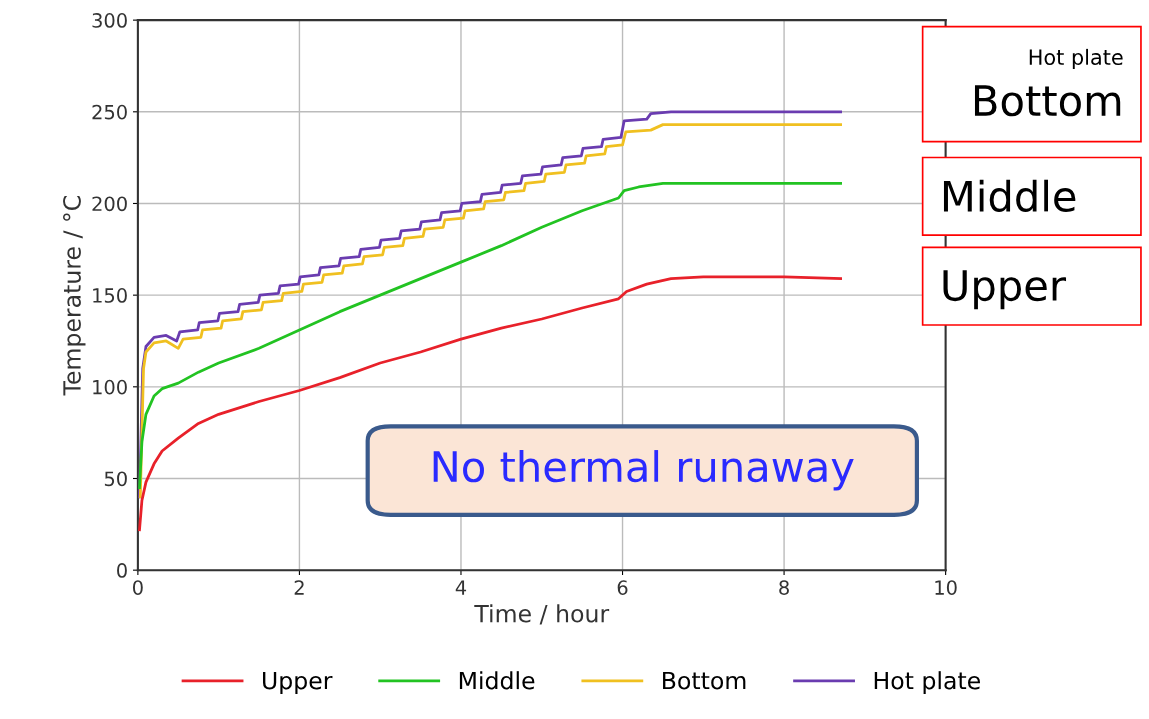 The image size is (1149, 719). Describe the element at coordinates (542, 614) in the screenshot. I see `x-axis-title: Time / hour` at that location.